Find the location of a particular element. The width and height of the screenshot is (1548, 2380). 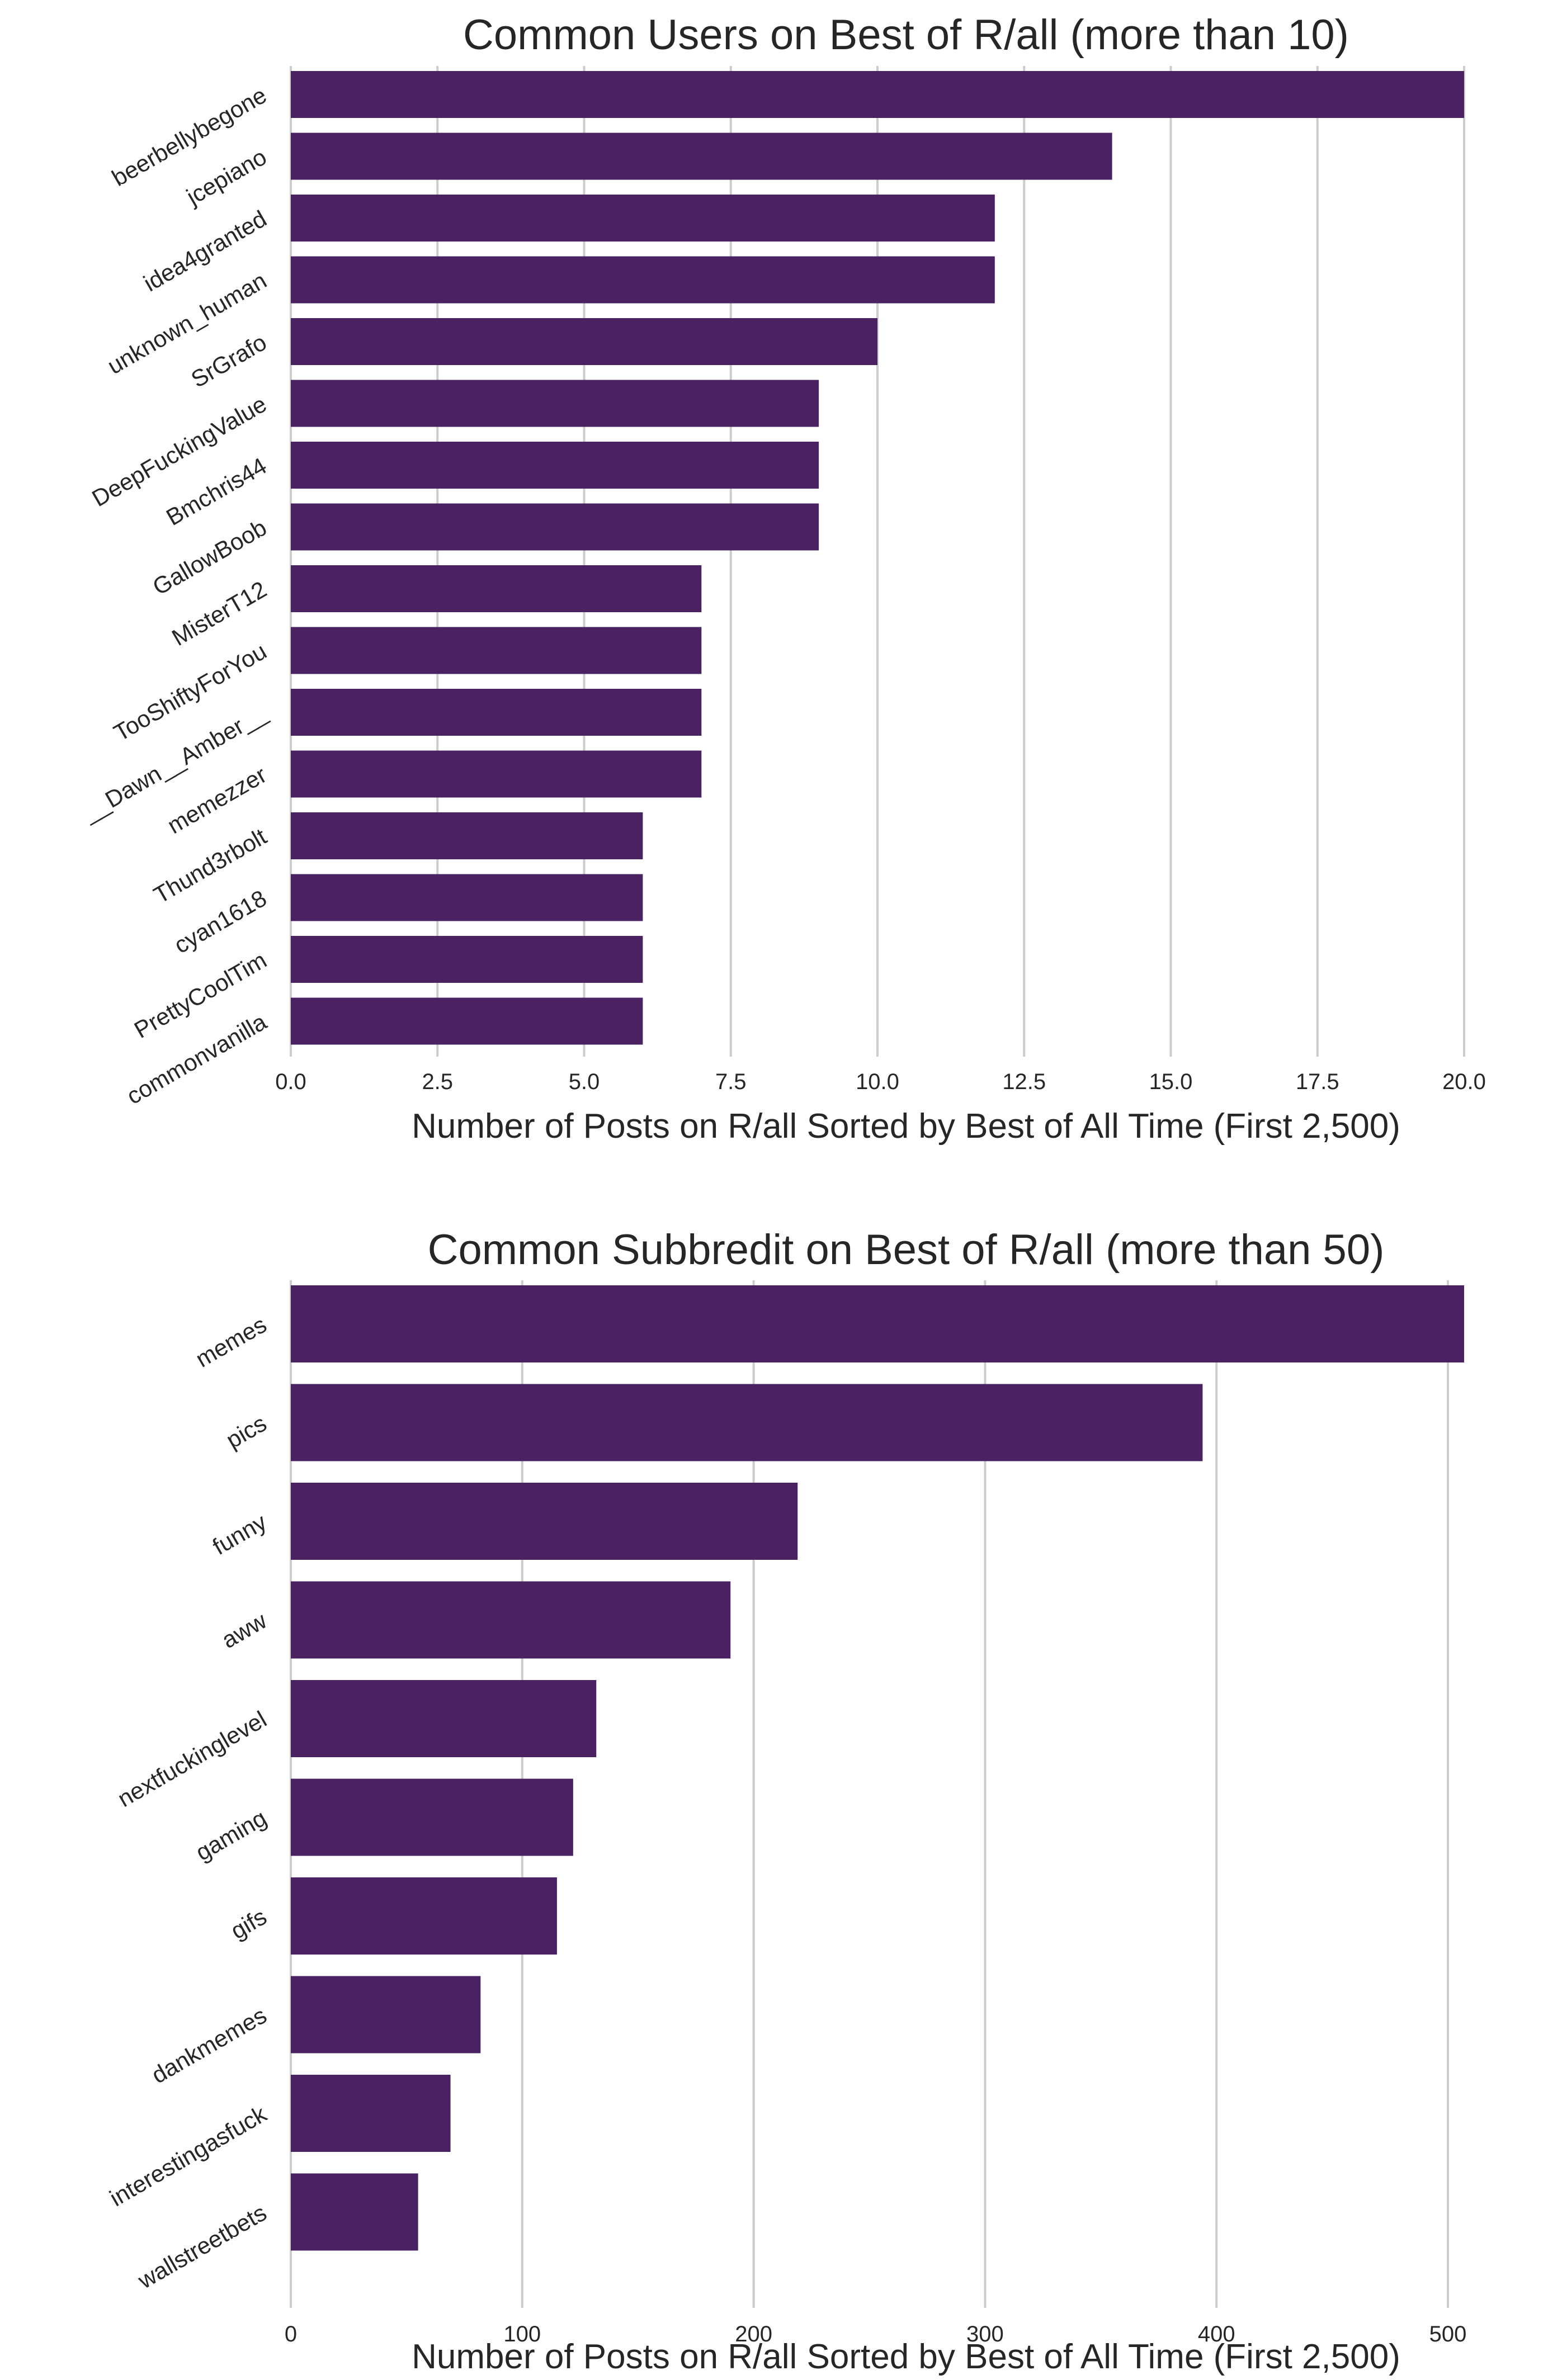

user-x-tick-label: 10.0 is located at coordinates (877, 1082).